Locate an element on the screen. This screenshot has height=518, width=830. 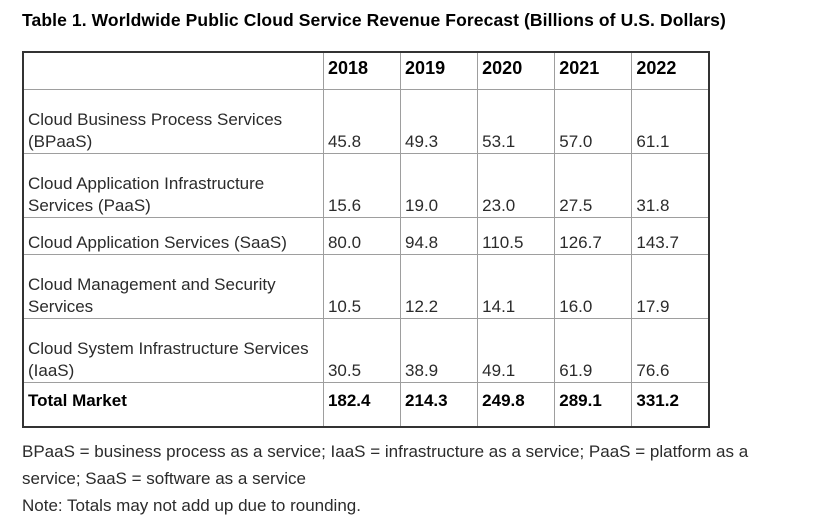
value-cell: 16.0 is located at coordinates (593, 286).